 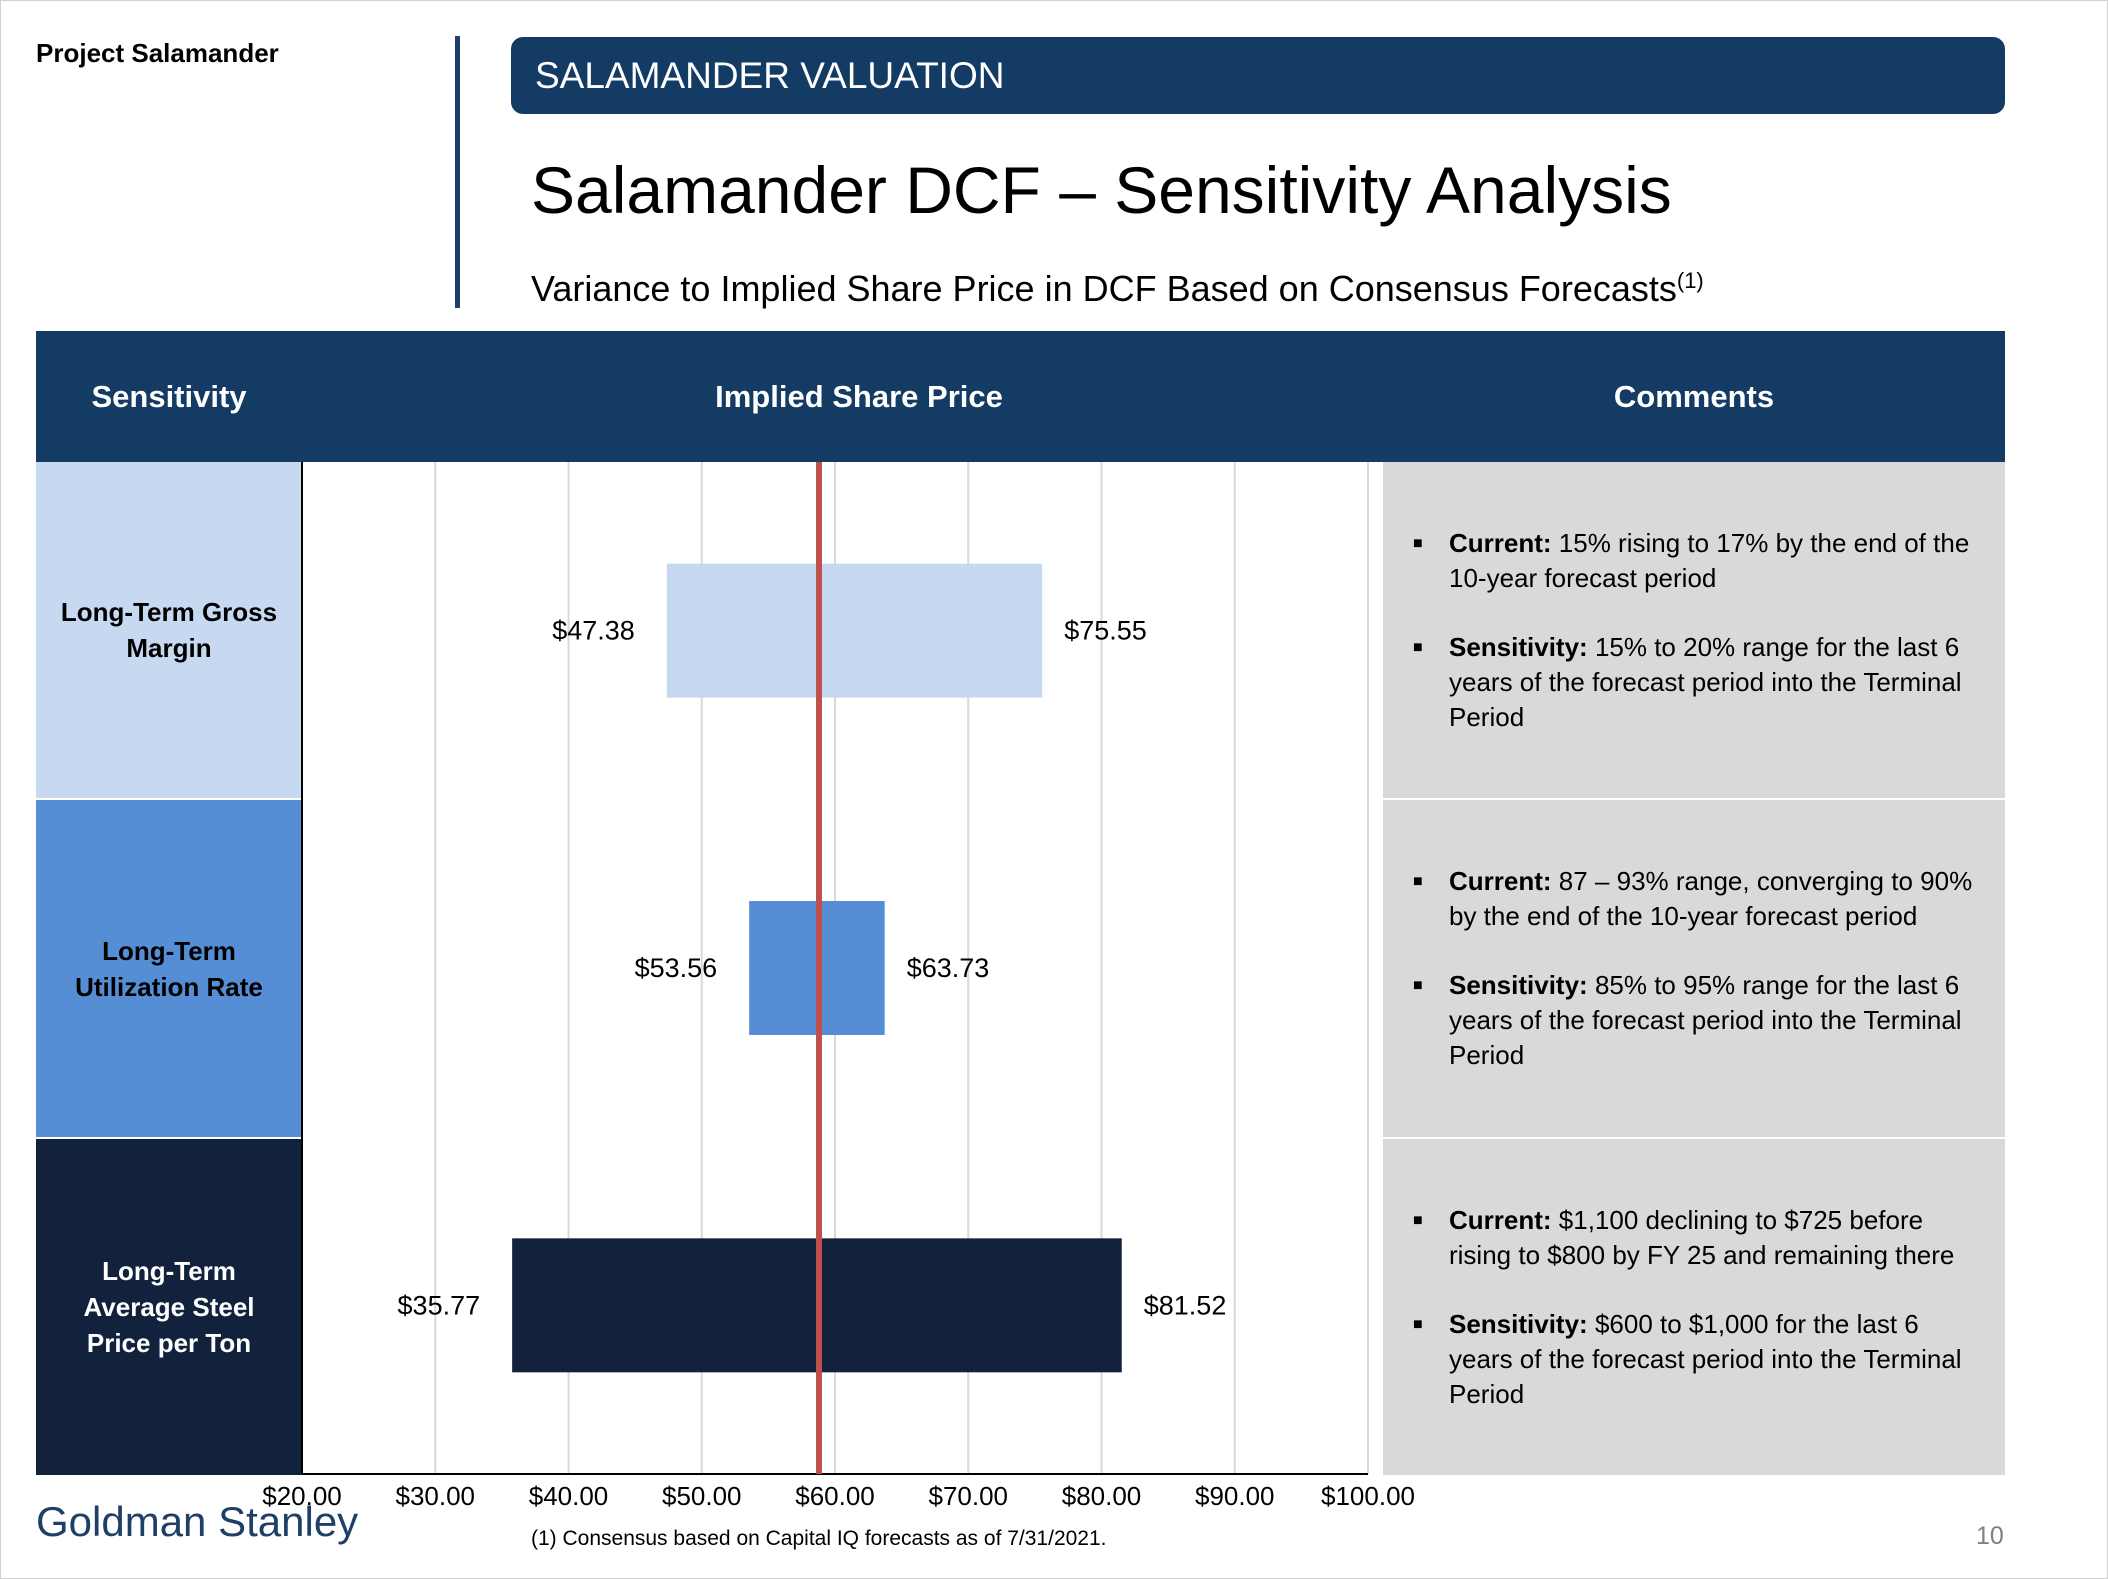 I want to click on page-title: Salamander DCF – Sensitivity Analysis, so click(x=1101, y=190).